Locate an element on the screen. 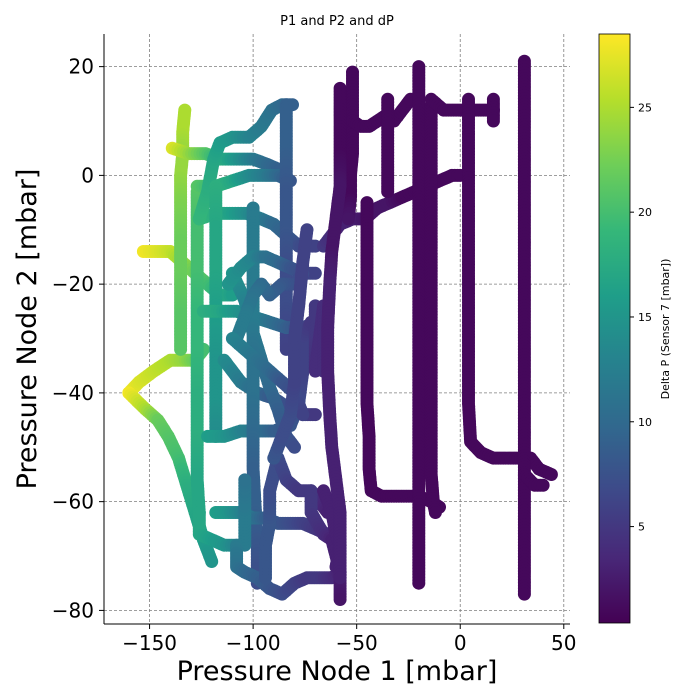 The width and height of the screenshot is (700, 700). y-tick-label: −40 is located at coordinates (73, 393).